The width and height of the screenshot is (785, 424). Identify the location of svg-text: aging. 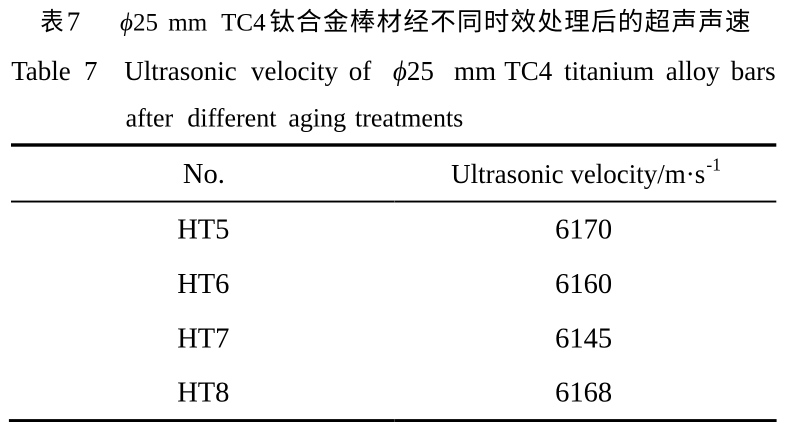
(317, 118).